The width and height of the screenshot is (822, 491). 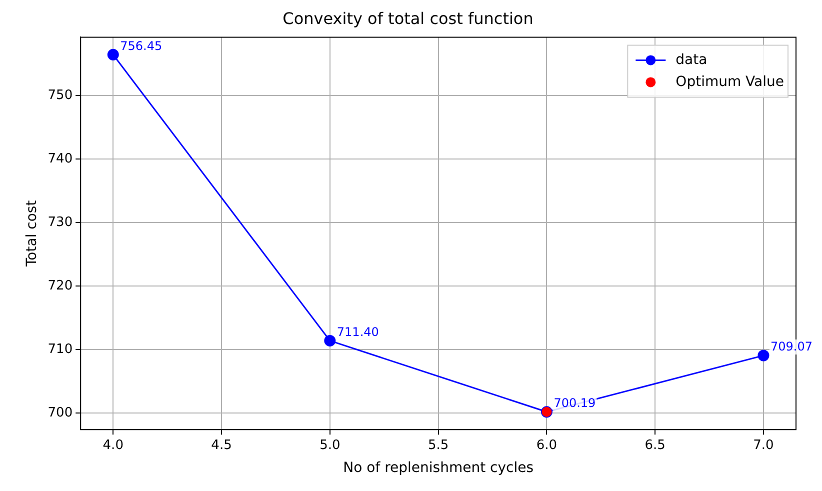 What do you see at coordinates (791, 347) in the screenshot?
I see `data-label: 709.07` at bounding box center [791, 347].